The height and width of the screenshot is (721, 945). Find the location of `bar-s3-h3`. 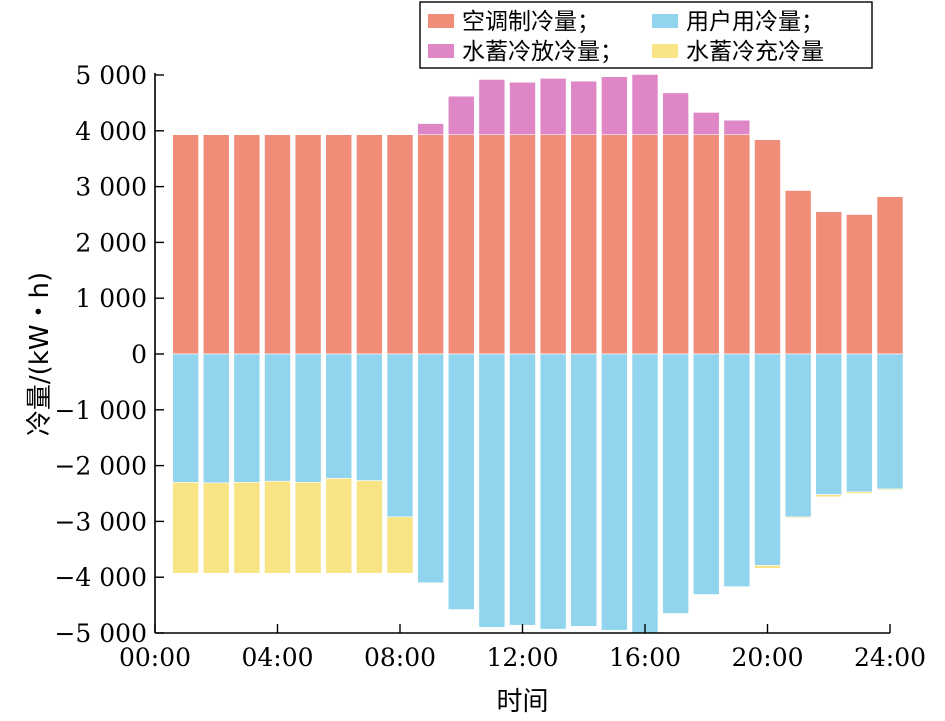

bar-s3-h3 is located at coordinates (247, 528).